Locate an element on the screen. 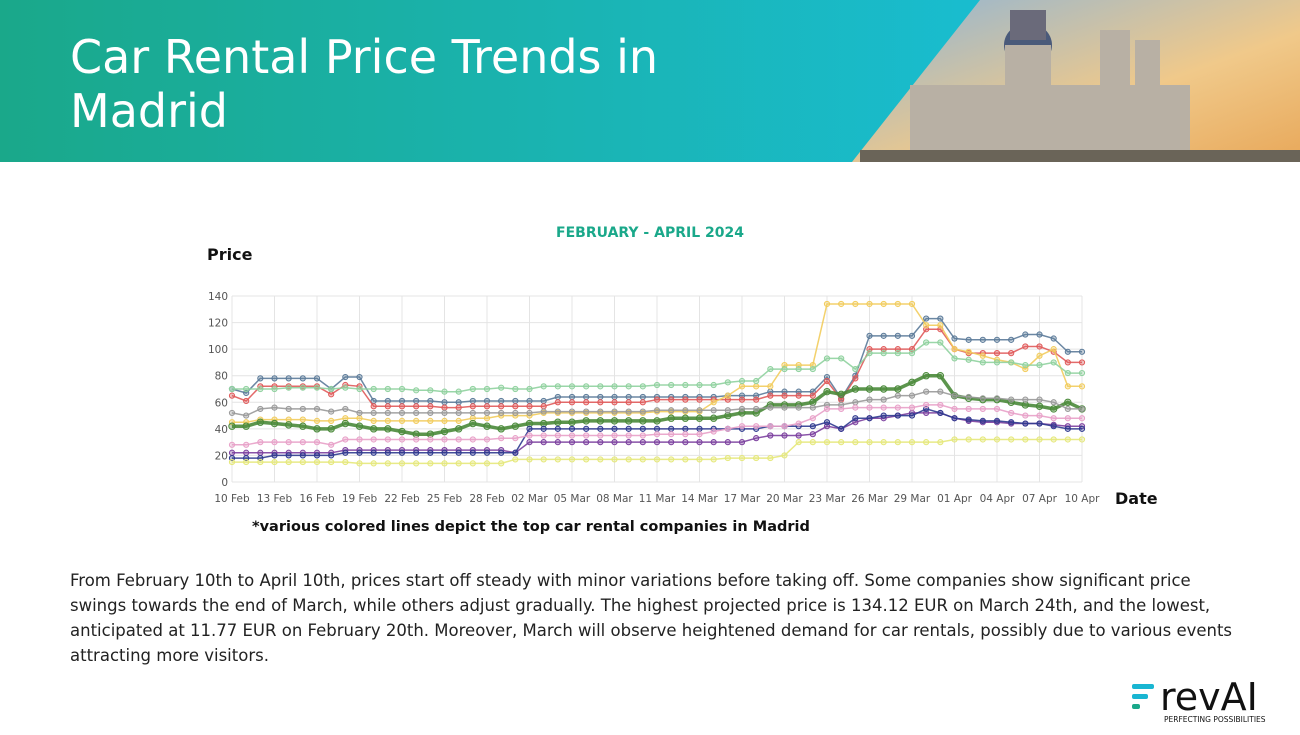  y-tick-label: 40 is located at coordinates (221, 430).